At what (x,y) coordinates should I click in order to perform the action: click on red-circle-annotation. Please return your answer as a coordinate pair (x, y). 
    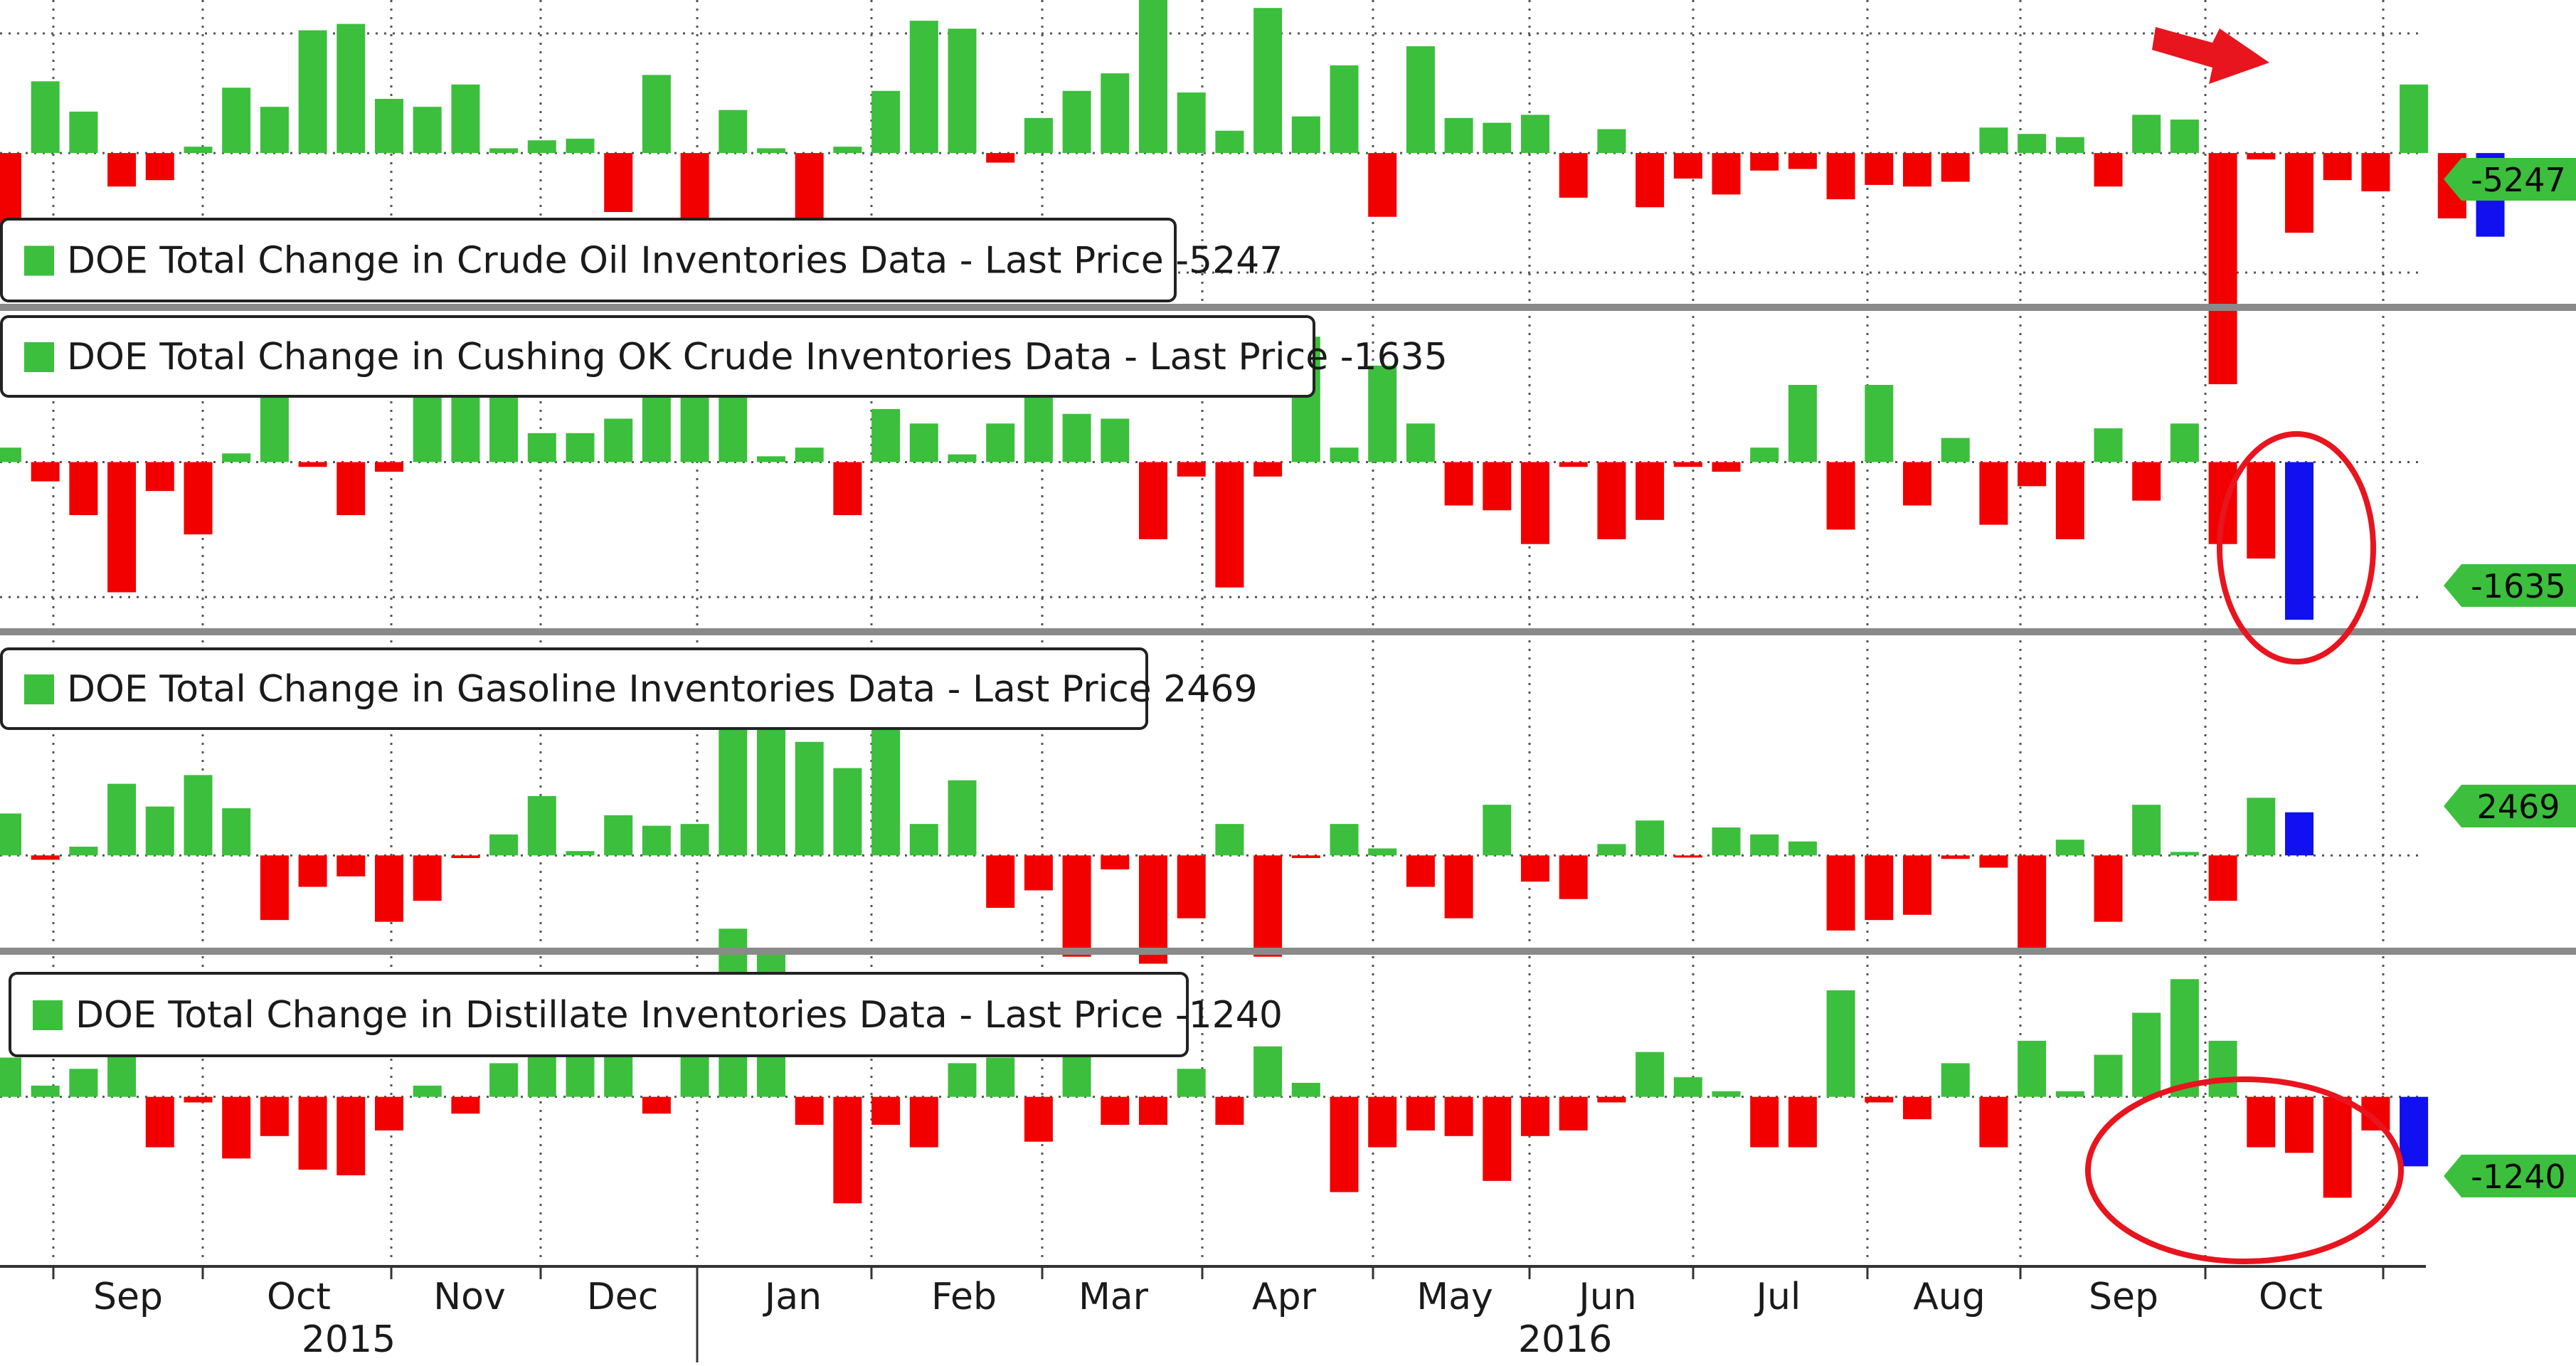
    Looking at the image, I should click on (2296, 548).